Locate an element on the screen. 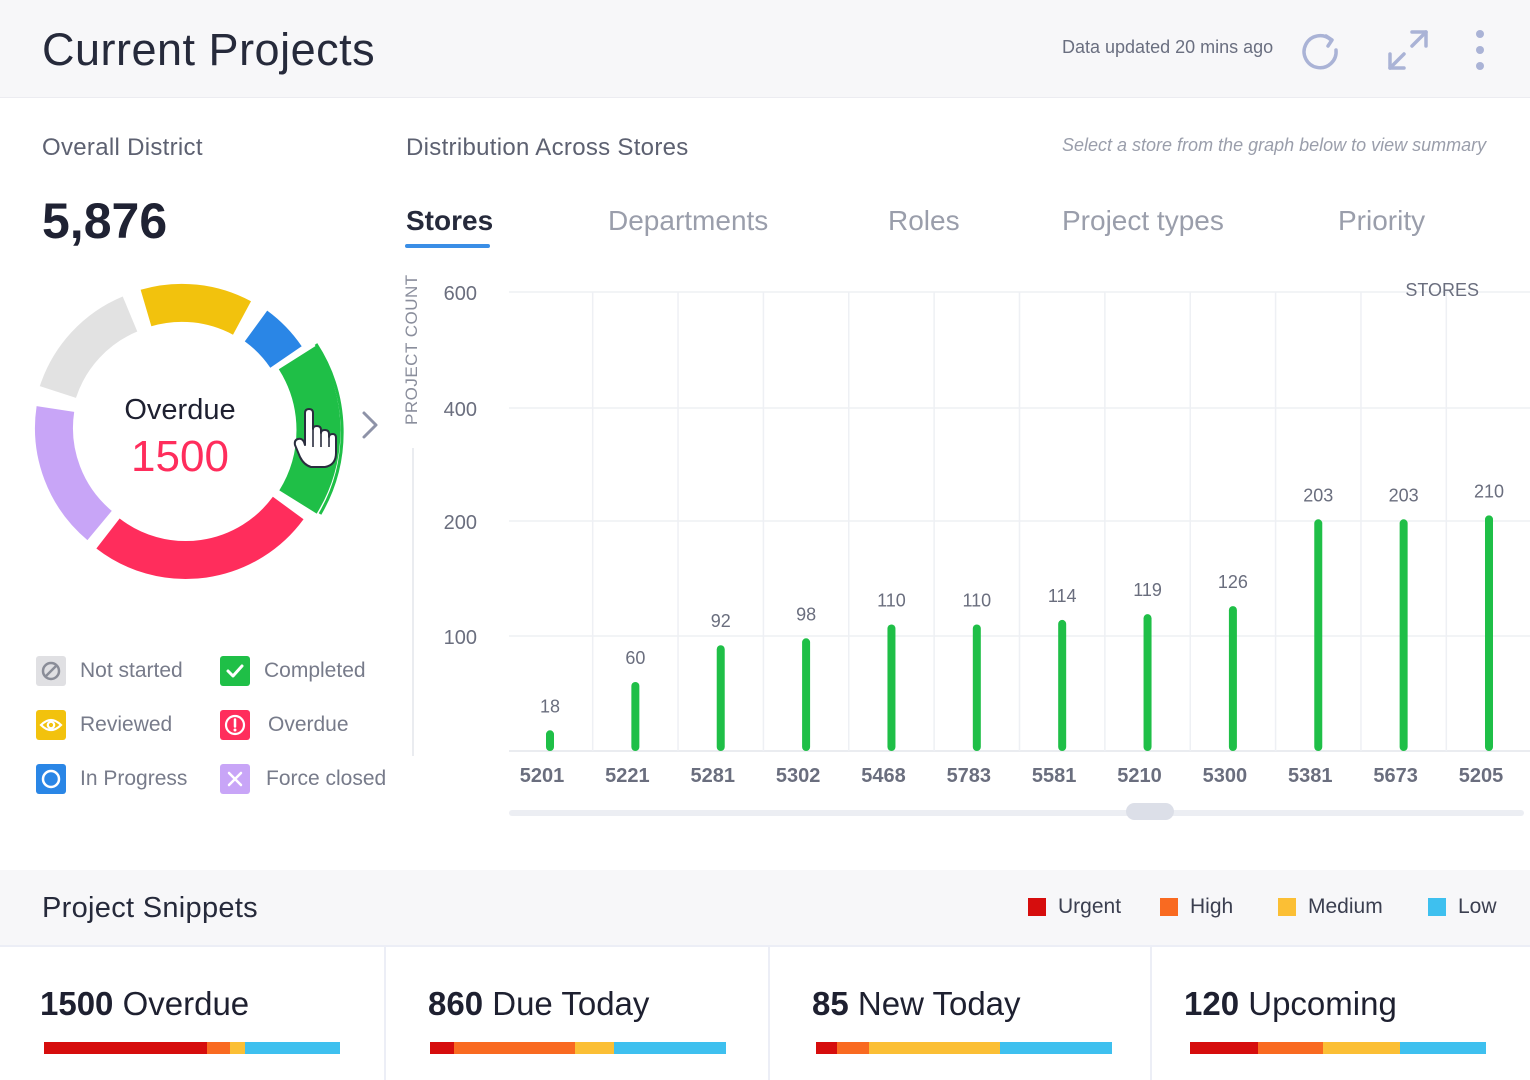 This screenshot has width=1530, height=1080. legend-completed: Completed is located at coordinates (293, 671).